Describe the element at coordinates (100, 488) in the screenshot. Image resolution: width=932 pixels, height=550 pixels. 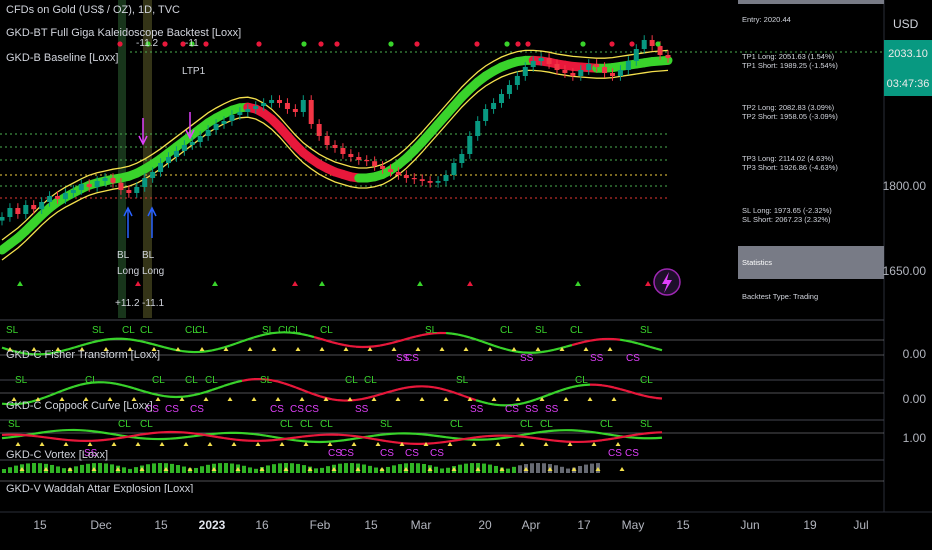
I see `sub-indicator-waddah: GKD-V Waddah Attar Explosion [Loxx]` at that location.